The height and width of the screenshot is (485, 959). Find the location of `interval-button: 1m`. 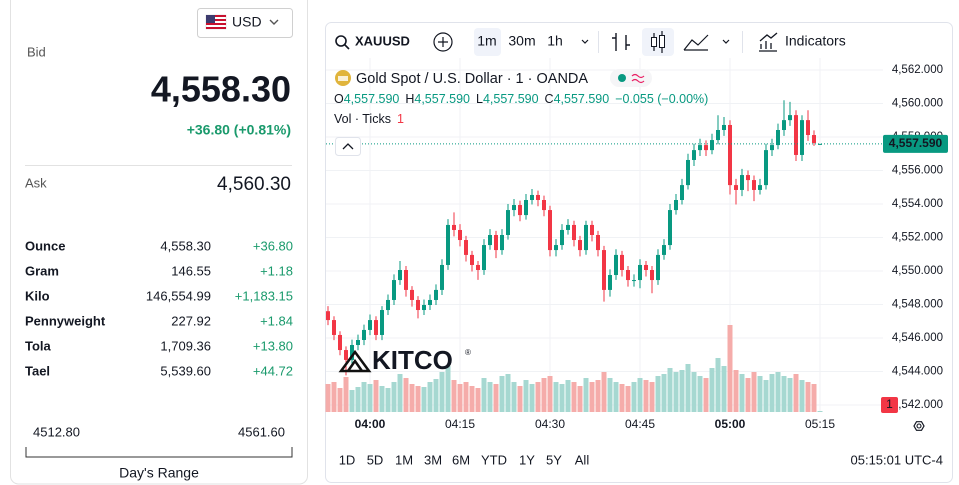

interval-button: 1m is located at coordinates (486, 41).